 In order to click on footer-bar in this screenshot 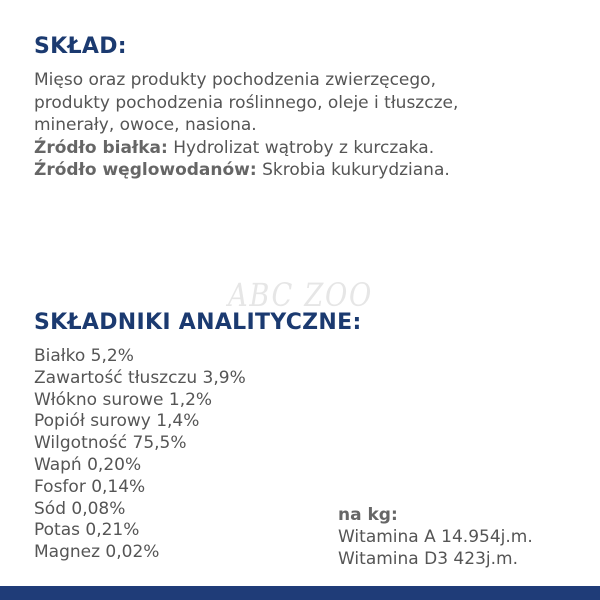, I will do `click(300, 593)`.